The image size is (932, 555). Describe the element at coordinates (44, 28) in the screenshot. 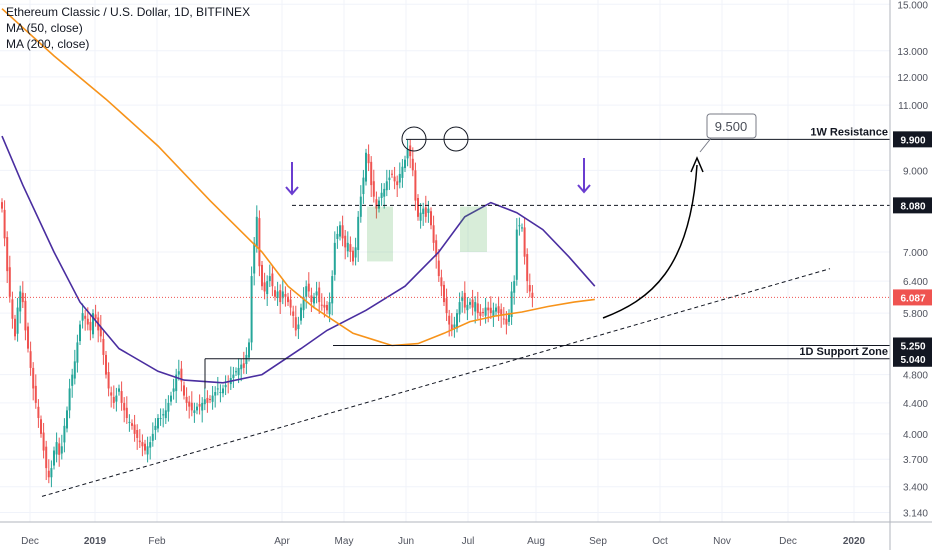

I see `legend-ma50: MA (50, close)` at that location.